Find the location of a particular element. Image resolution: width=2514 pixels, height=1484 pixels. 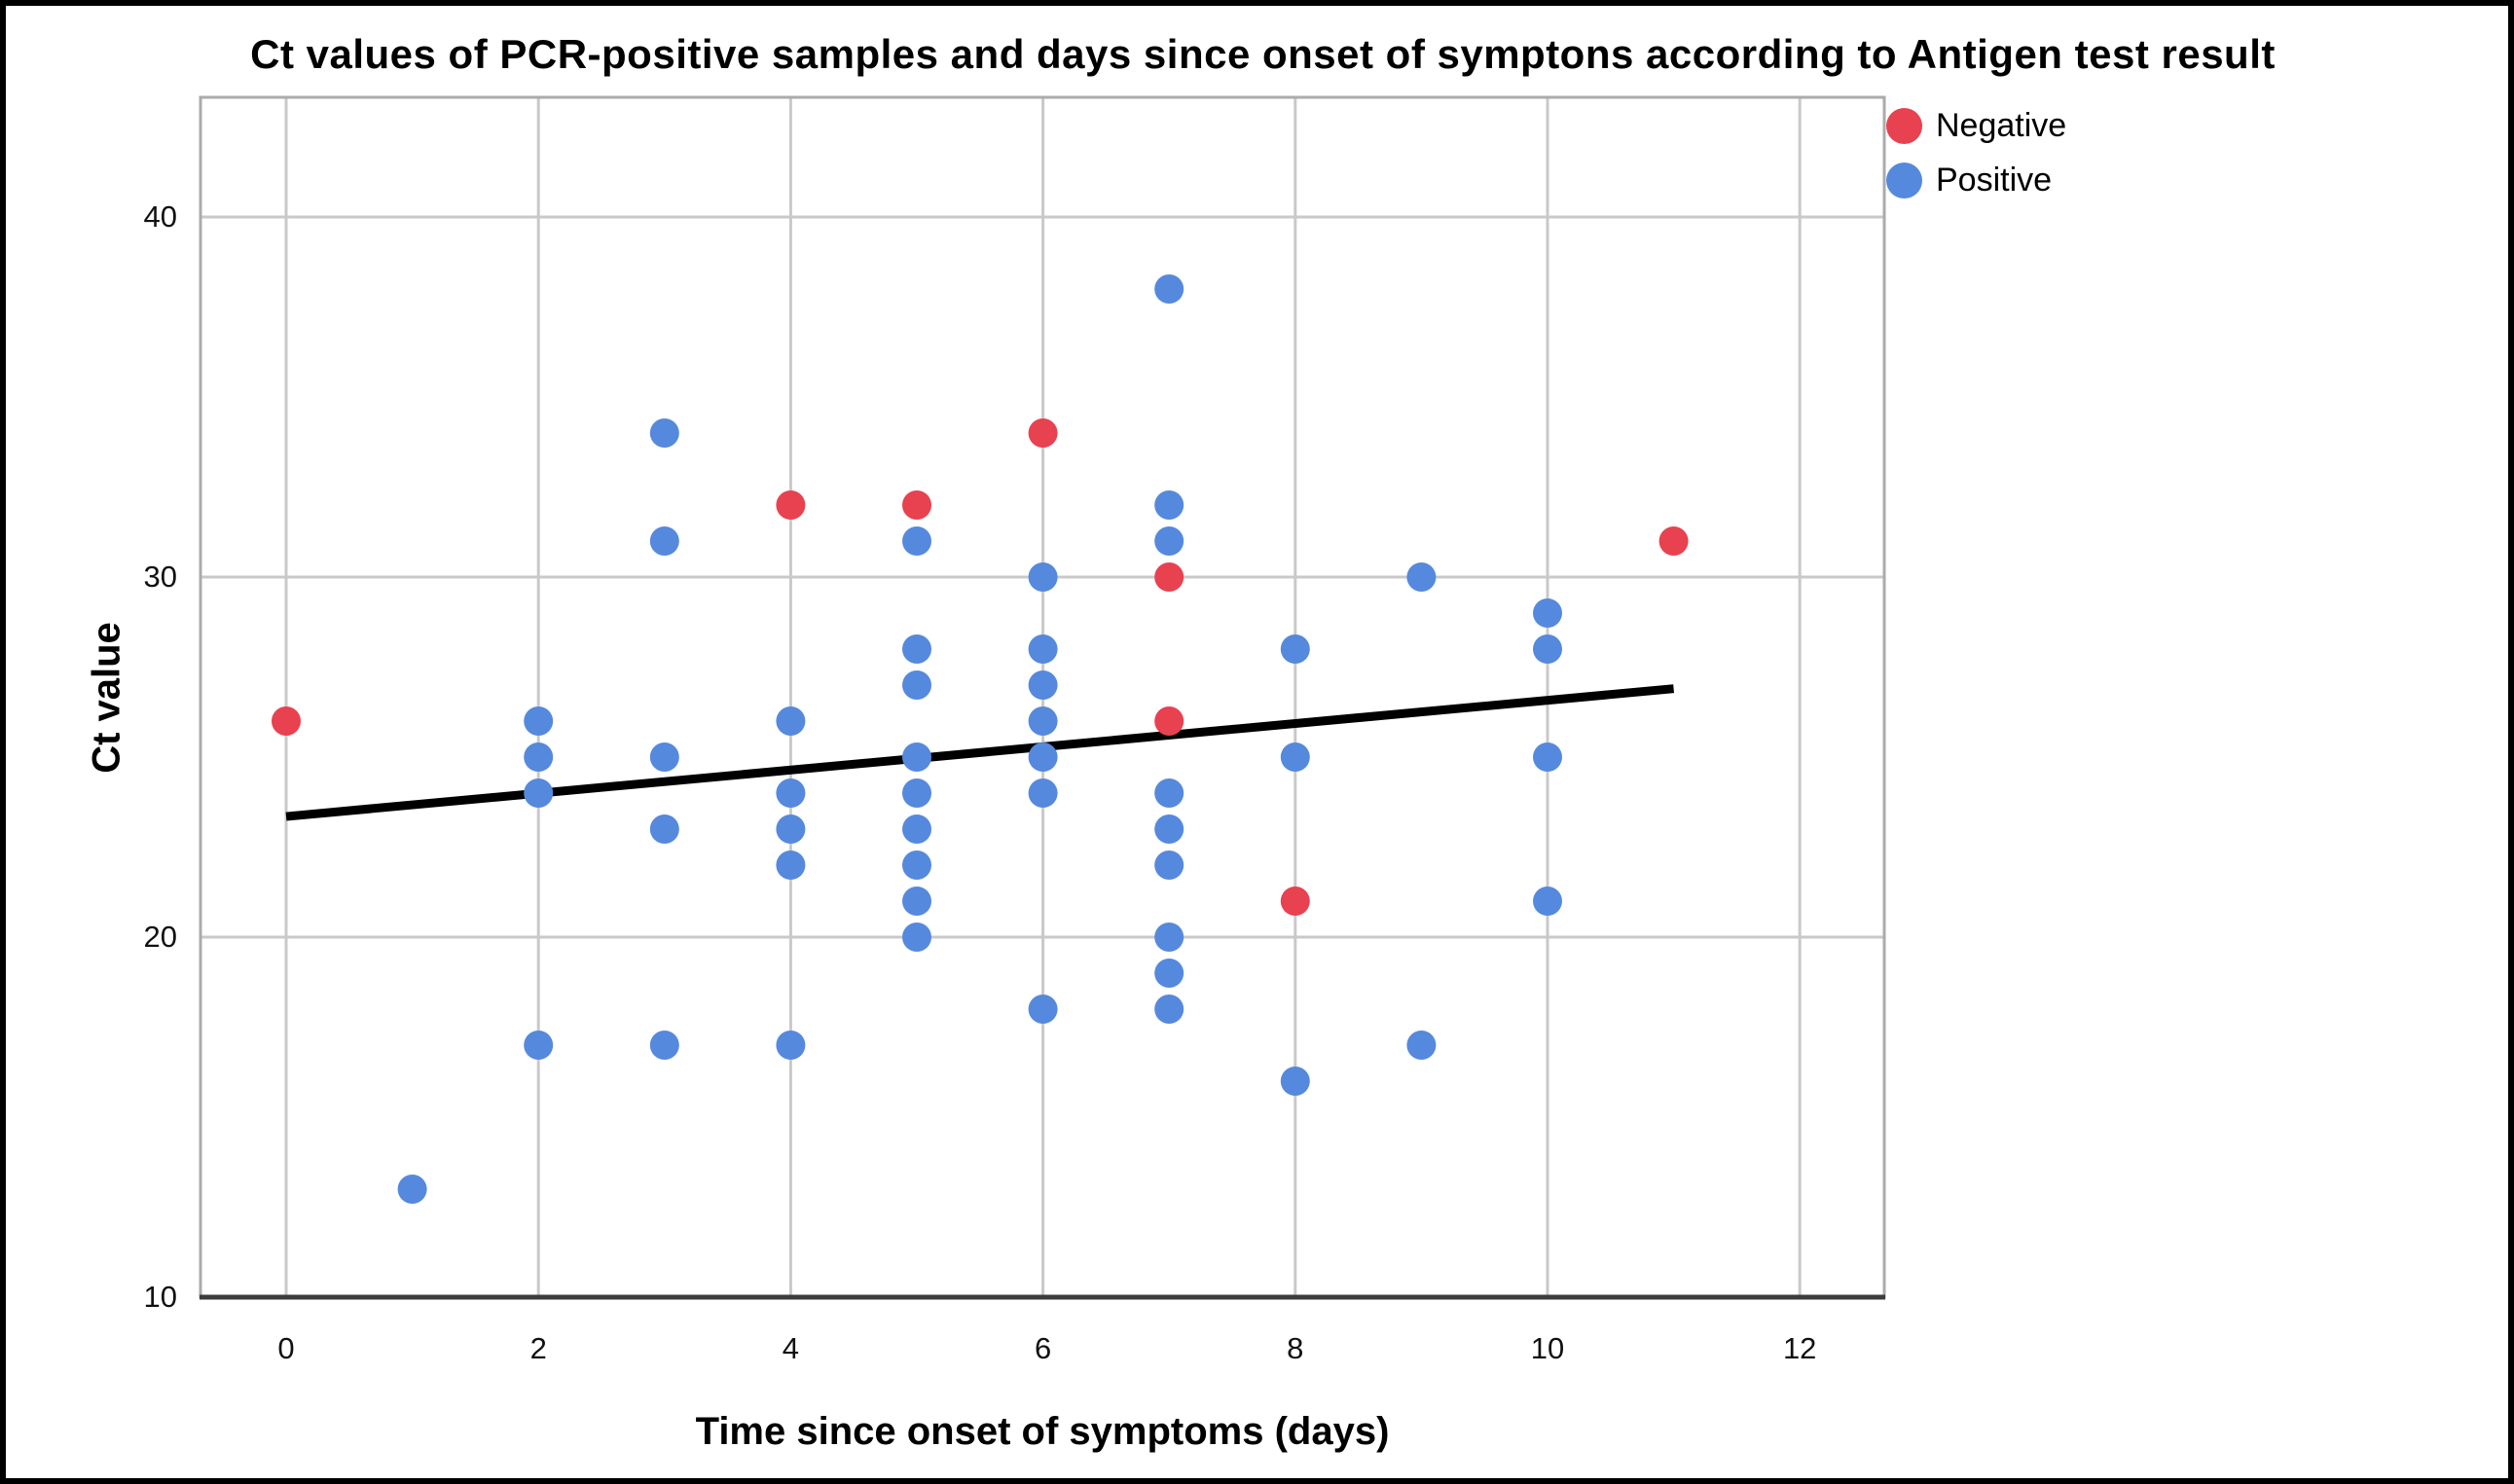

positive-swatch-icon is located at coordinates (1904, 180).